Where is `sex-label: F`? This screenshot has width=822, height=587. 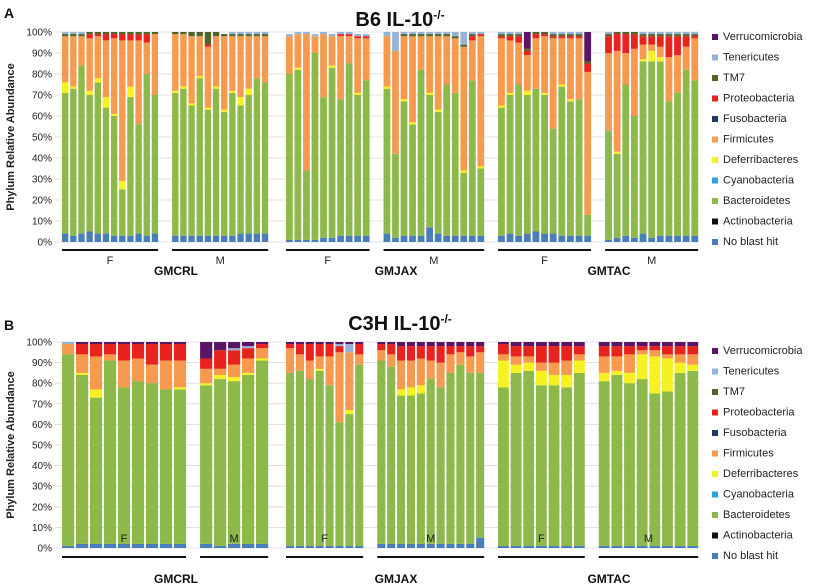
sex-label: F is located at coordinates (541, 539).